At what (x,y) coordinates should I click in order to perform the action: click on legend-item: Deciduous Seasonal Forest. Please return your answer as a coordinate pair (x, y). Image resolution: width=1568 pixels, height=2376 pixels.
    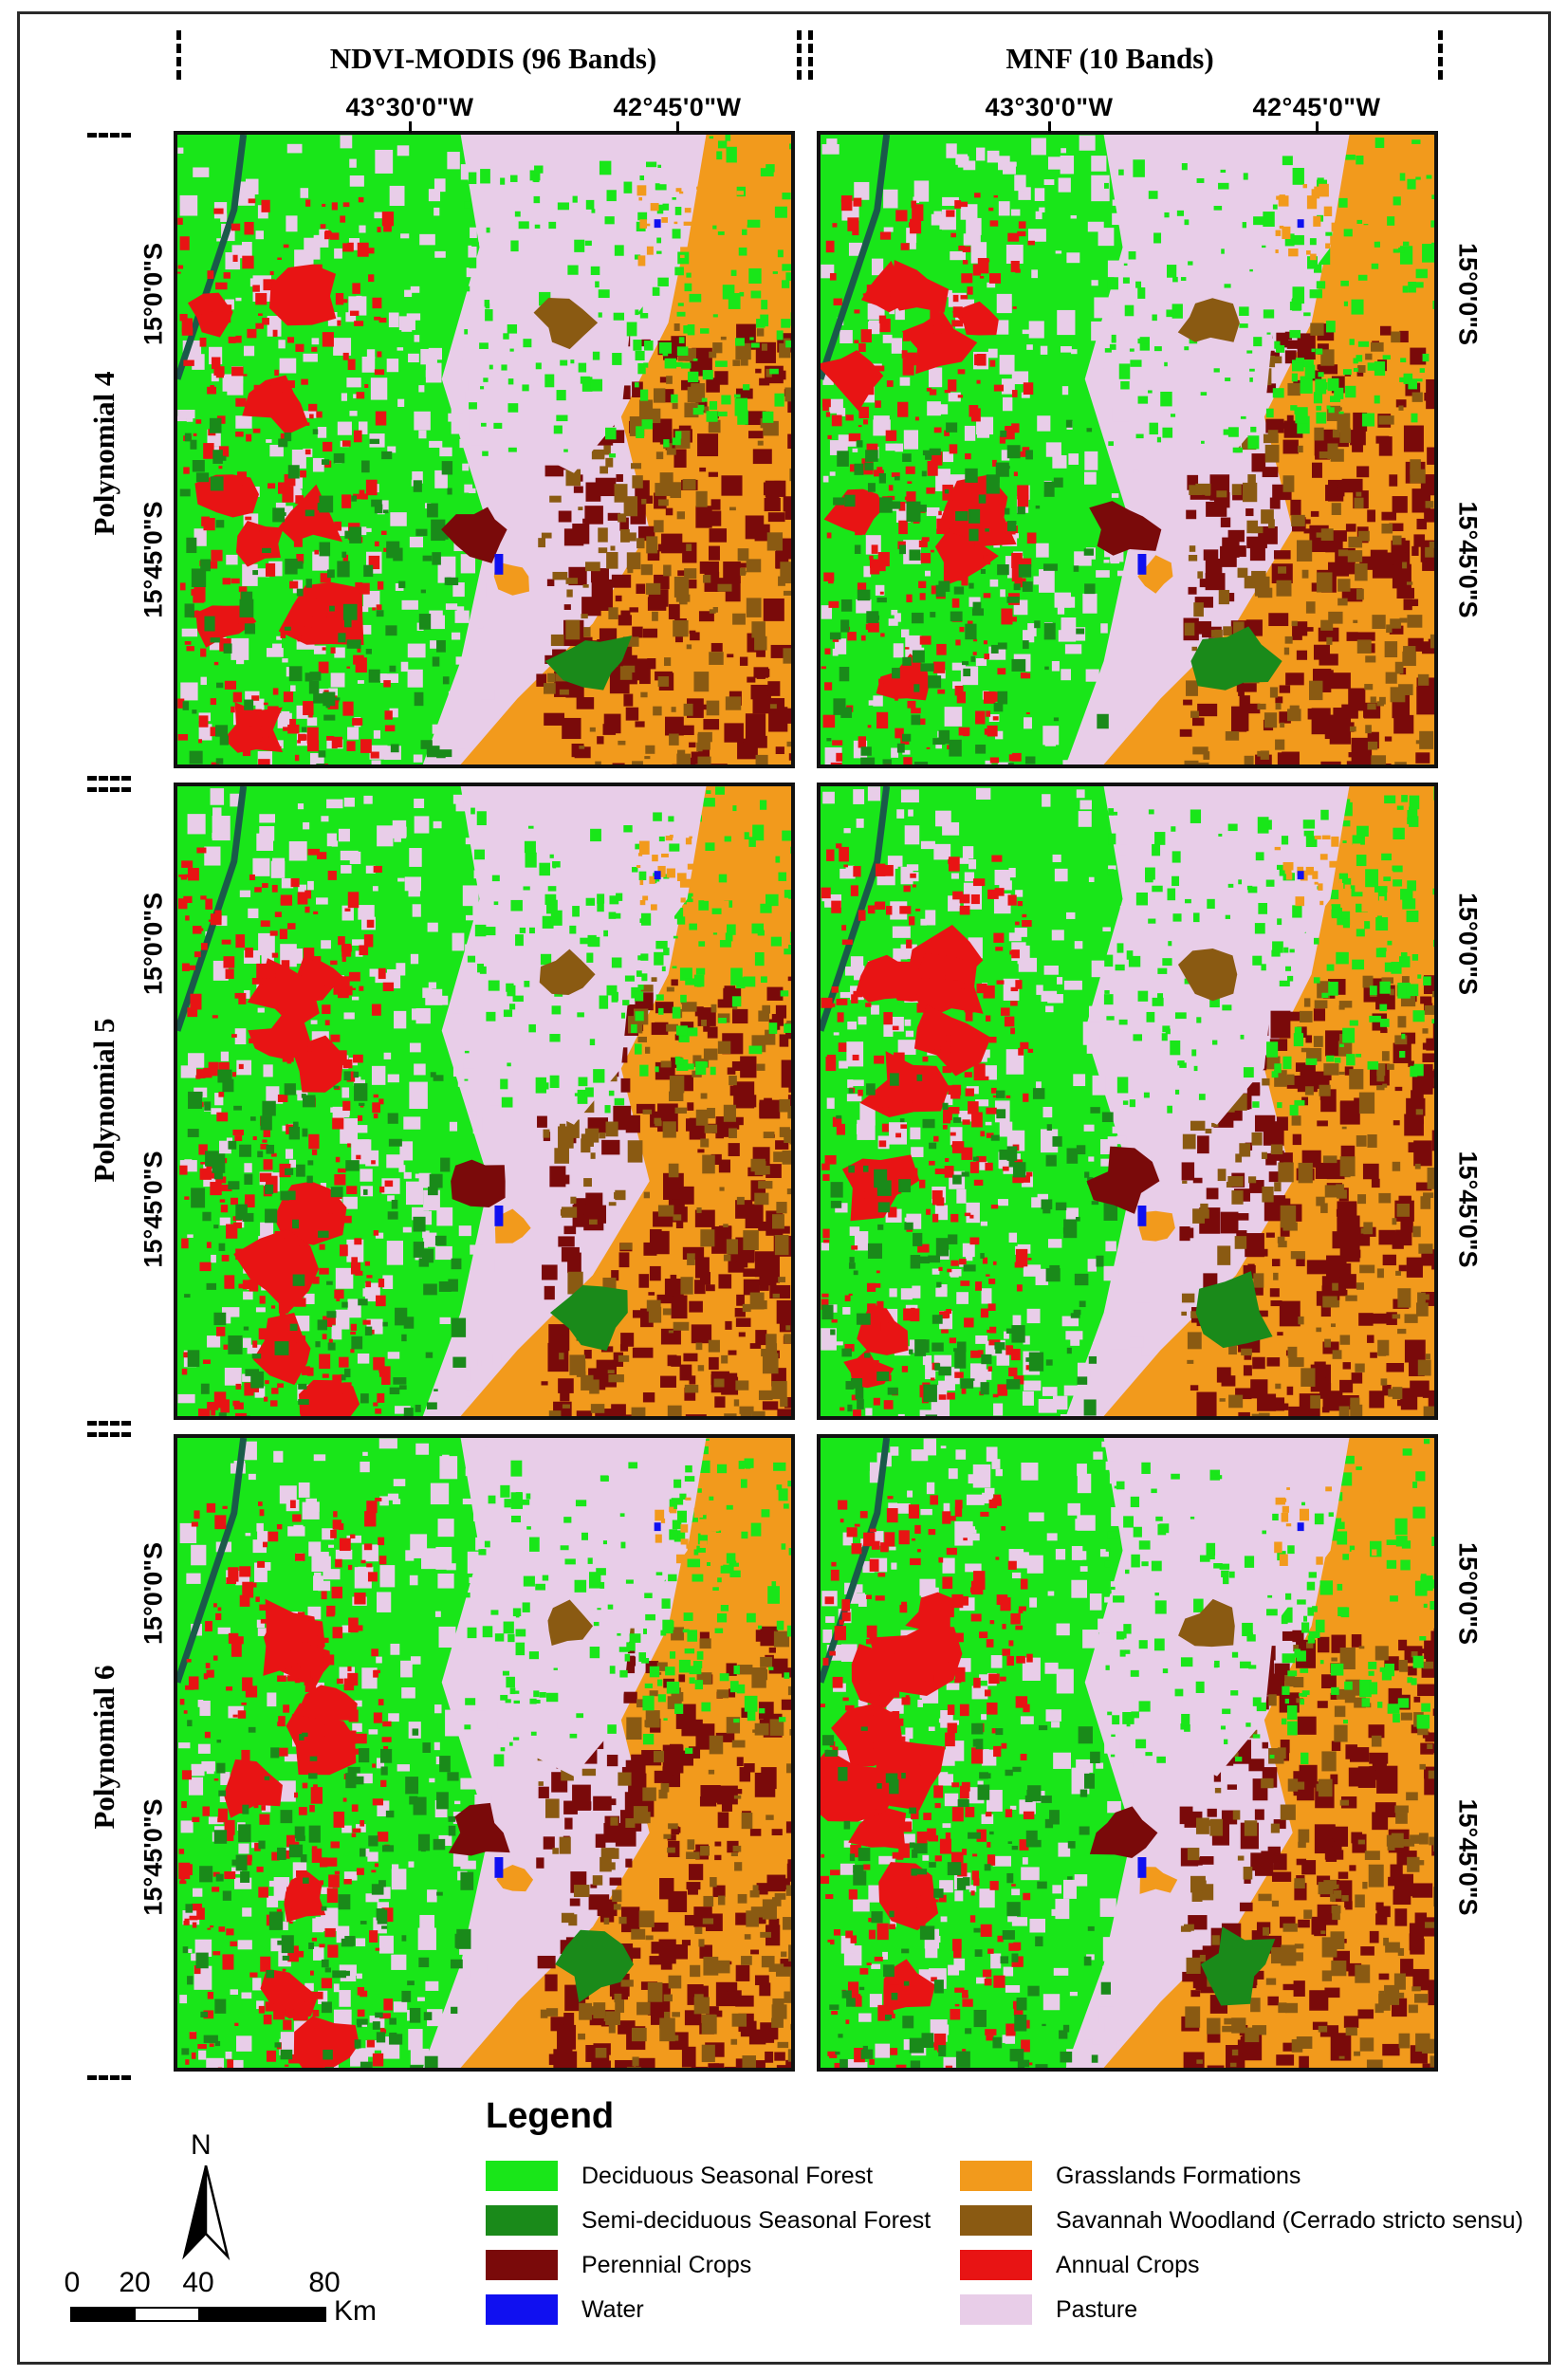
    Looking at the image, I should click on (680, 2176).